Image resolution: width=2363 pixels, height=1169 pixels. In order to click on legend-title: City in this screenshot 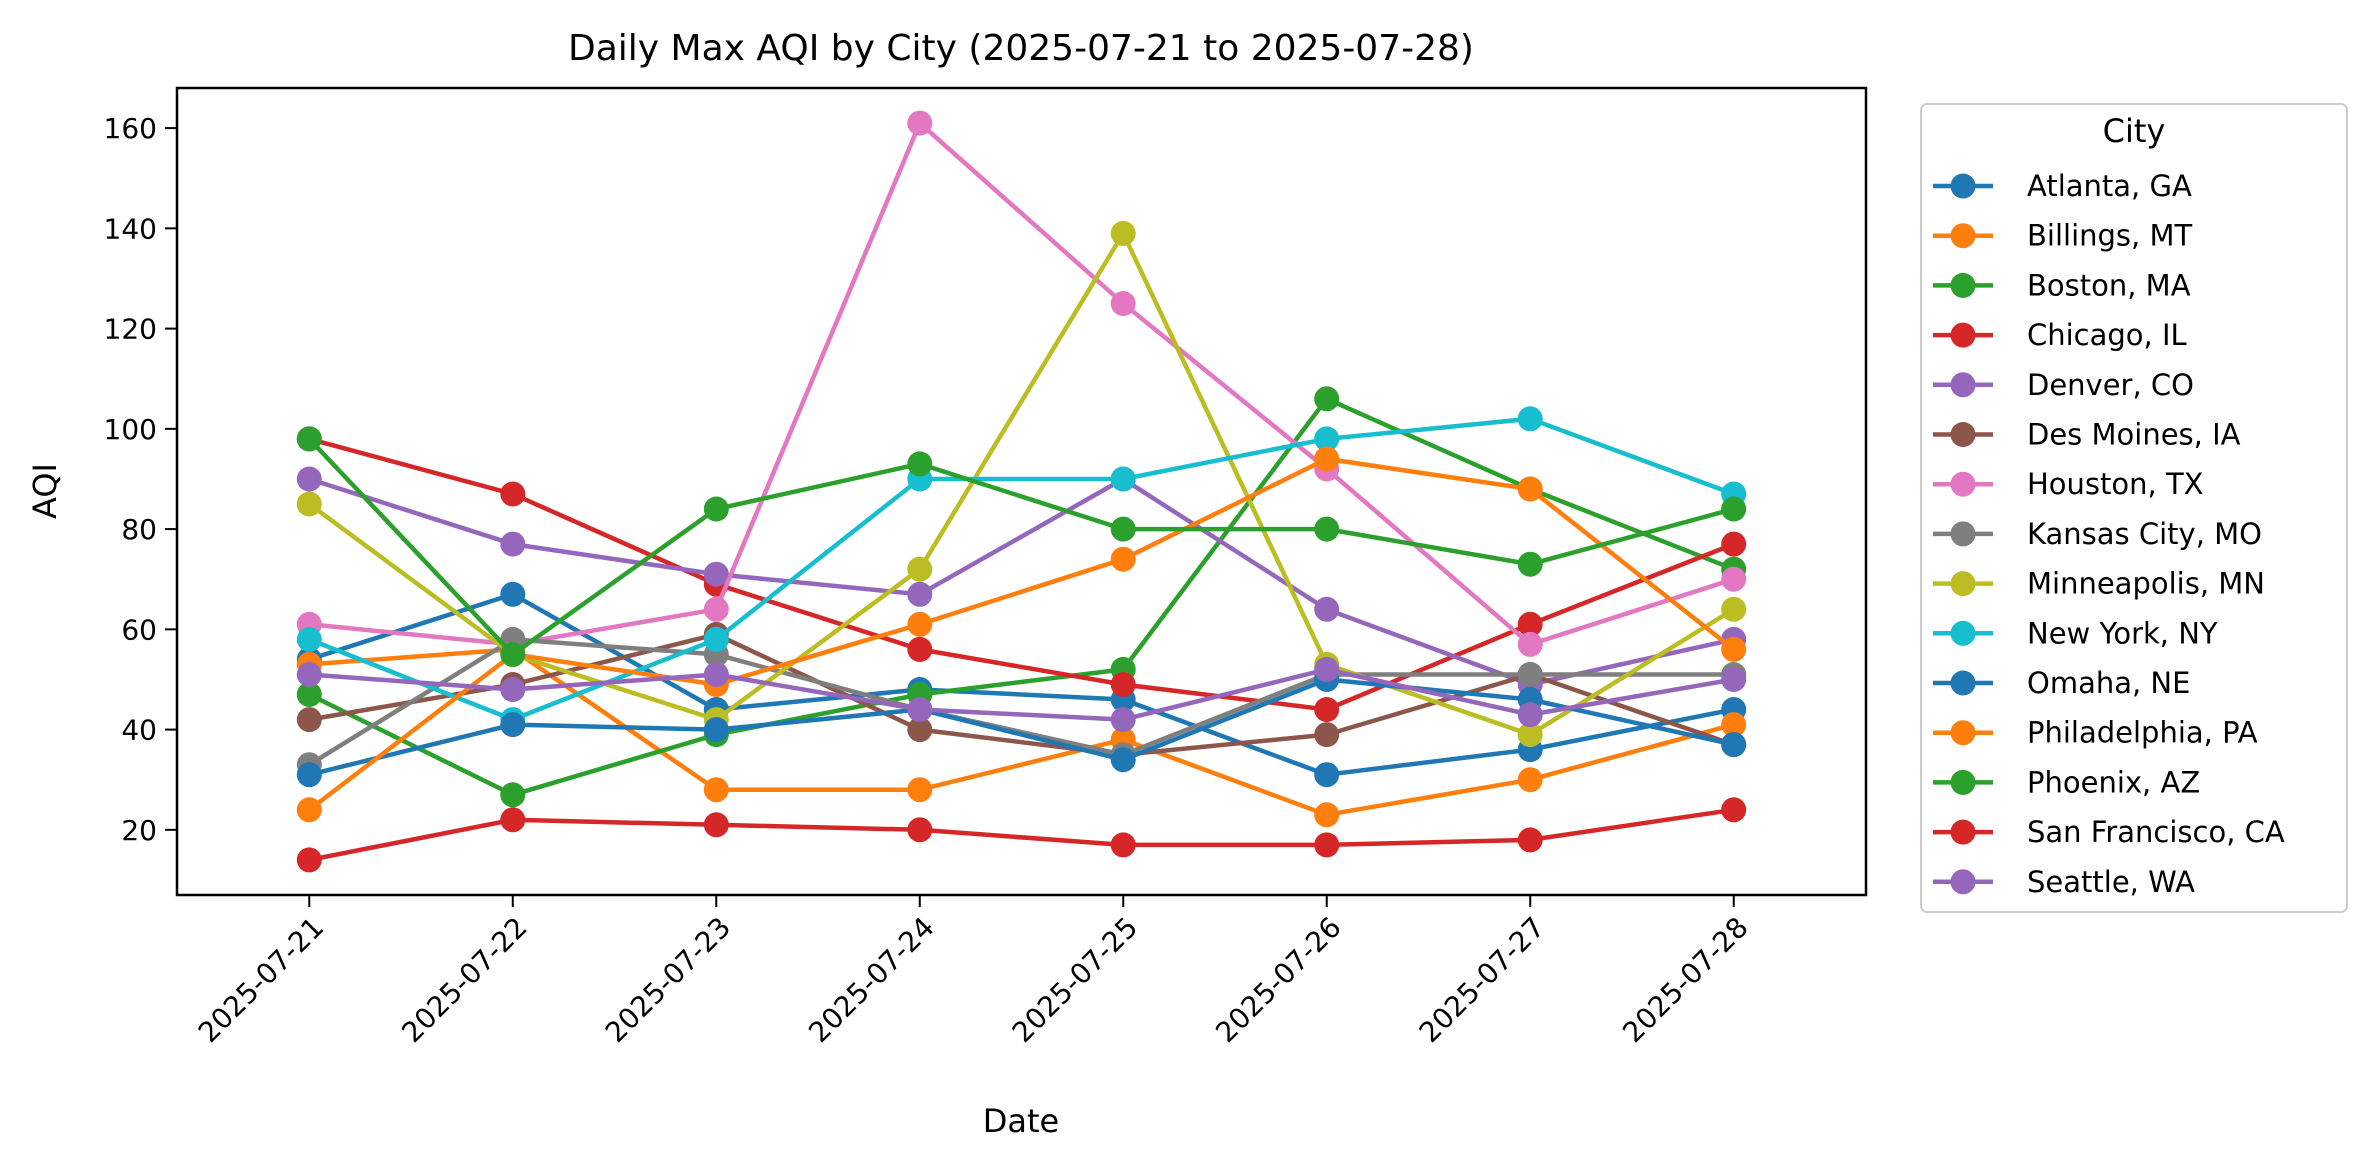, I will do `click(2134, 131)`.